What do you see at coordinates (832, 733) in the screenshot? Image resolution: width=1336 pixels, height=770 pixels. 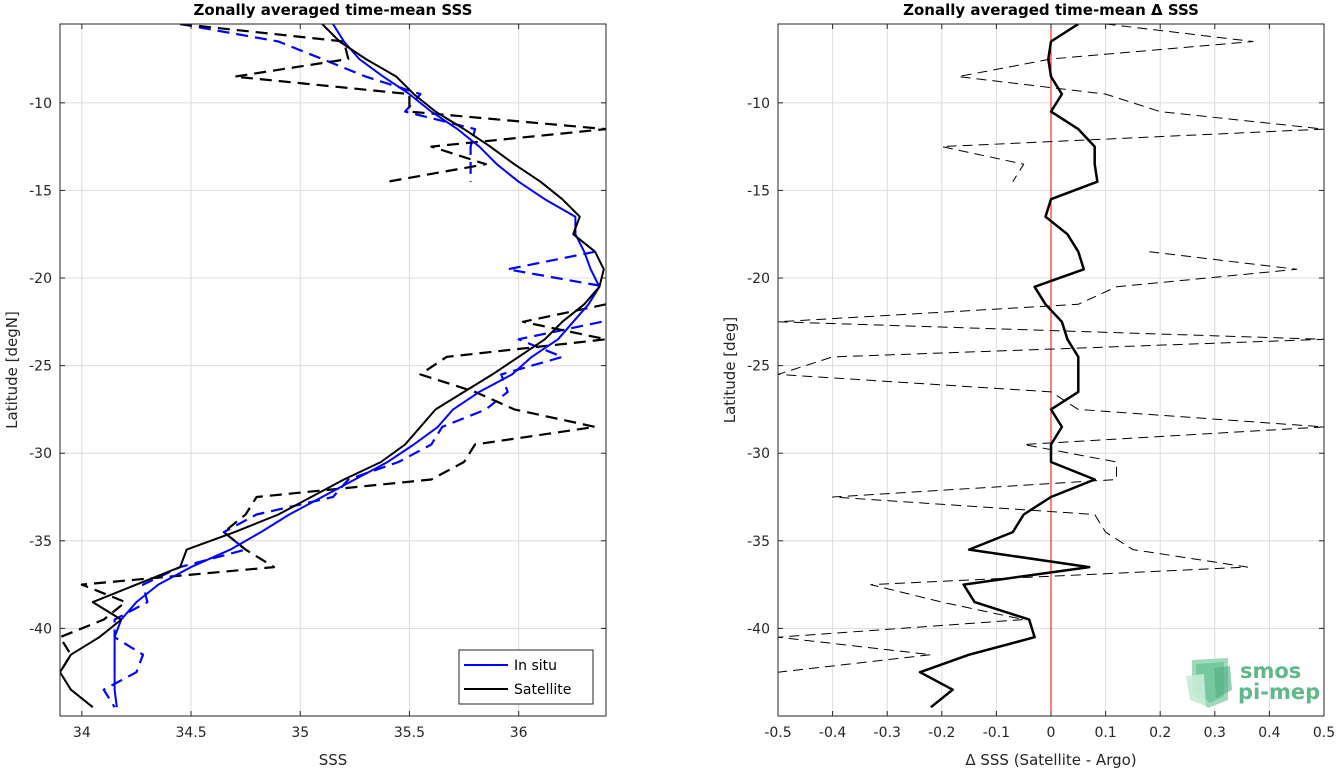 I see `delta-sss-x-tick-label: -0.4` at bounding box center [832, 733].